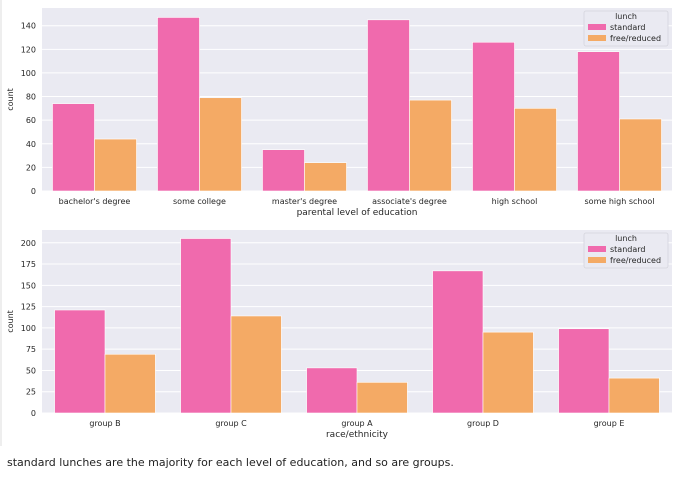 The image size is (696, 481). What do you see at coordinates (483, 423) in the screenshot?
I see `x-tick-label: group D` at bounding box center [483, 423].